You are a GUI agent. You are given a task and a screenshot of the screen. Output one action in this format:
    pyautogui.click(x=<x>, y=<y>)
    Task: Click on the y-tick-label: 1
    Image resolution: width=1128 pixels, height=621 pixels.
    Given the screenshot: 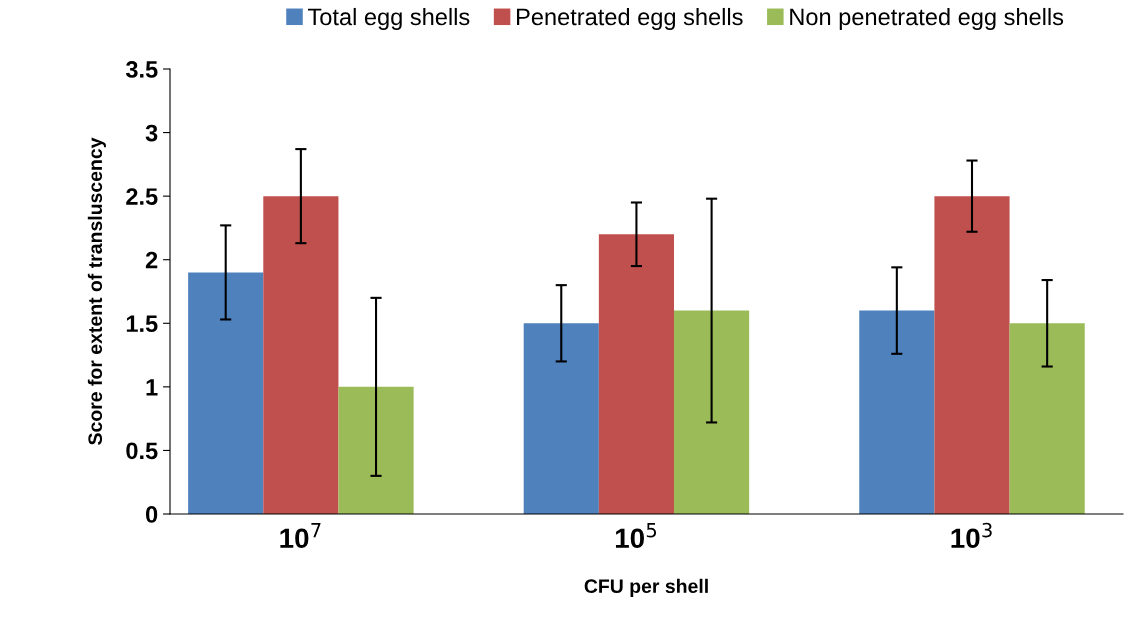 What is the action you would take?
    pyautogui.click(x=152, y=387)
    